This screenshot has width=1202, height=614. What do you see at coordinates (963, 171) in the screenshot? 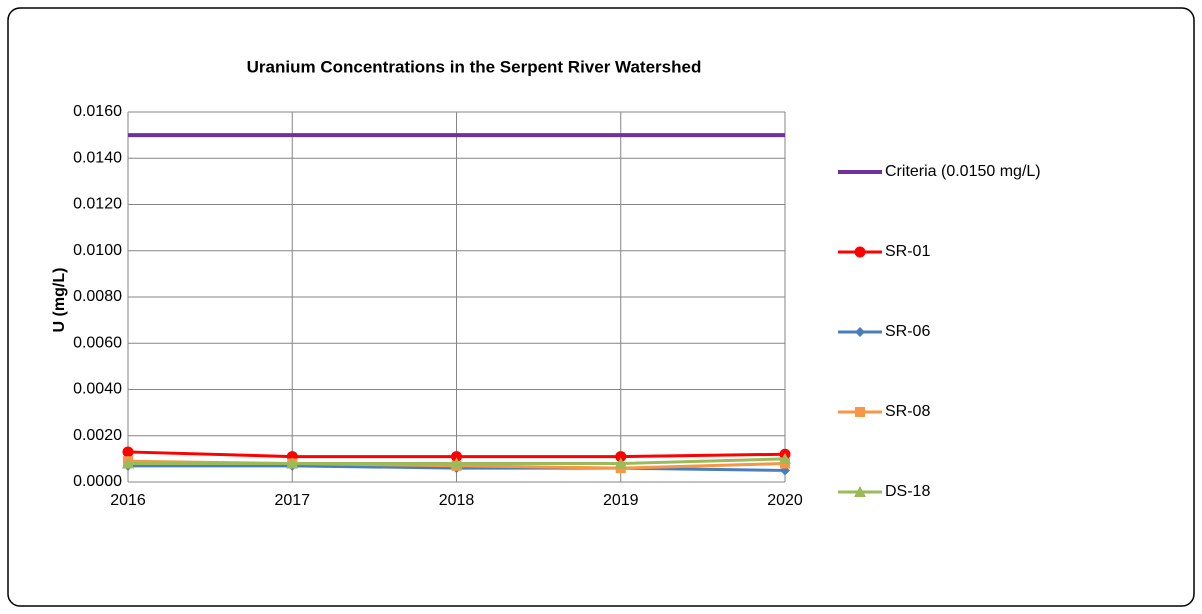
I see `legend-label: Criteria (0.0150 mg/L)` at bounding box center [963, 171].